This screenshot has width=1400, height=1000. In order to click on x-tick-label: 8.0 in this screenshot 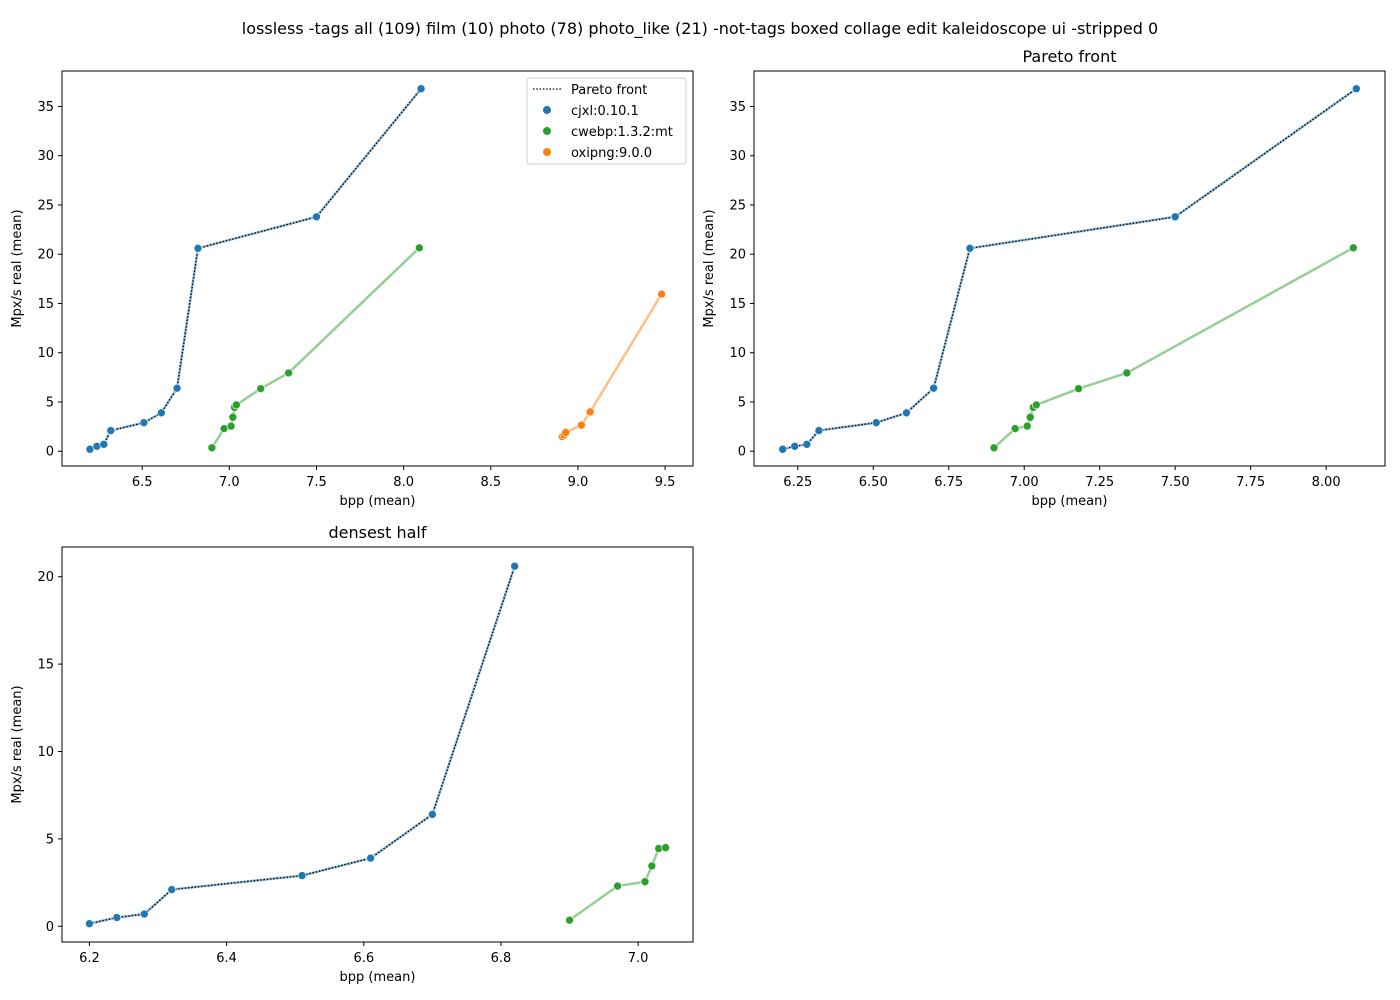, I will do `click(403, 482)`.